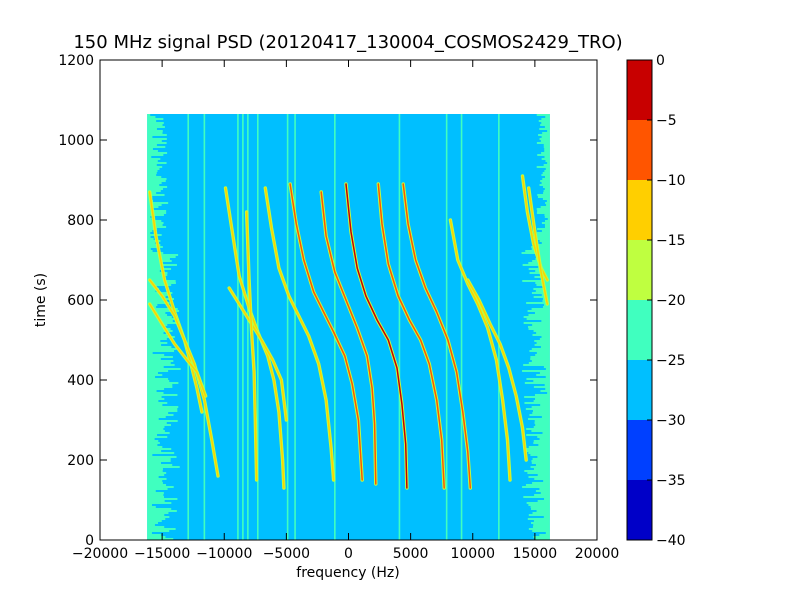 This screenshot has width=800, height=600. I want to click on colorbar: 0 −5 −10 −15 −20 −25 −30 −35 −40, so click(656, 301).